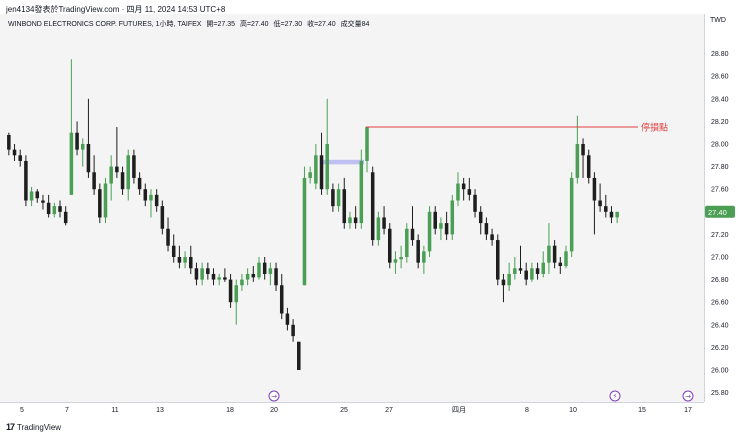 This screenshot has height=436, width=740. I want to click on x-tick-label: 8, so click(527, 410).